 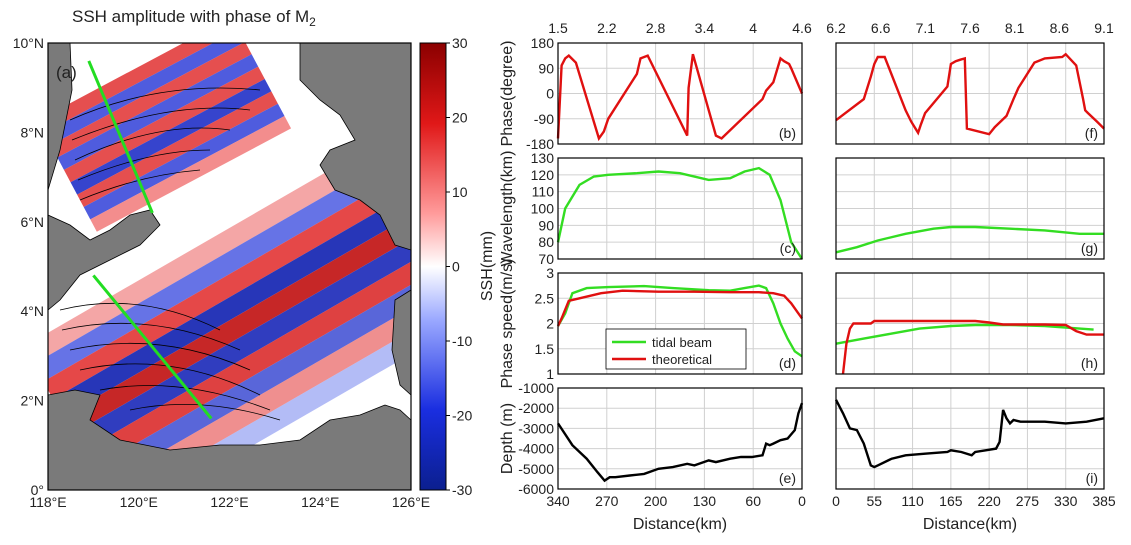 I want to click on ytick: -4000, so click(x=536, y=449).